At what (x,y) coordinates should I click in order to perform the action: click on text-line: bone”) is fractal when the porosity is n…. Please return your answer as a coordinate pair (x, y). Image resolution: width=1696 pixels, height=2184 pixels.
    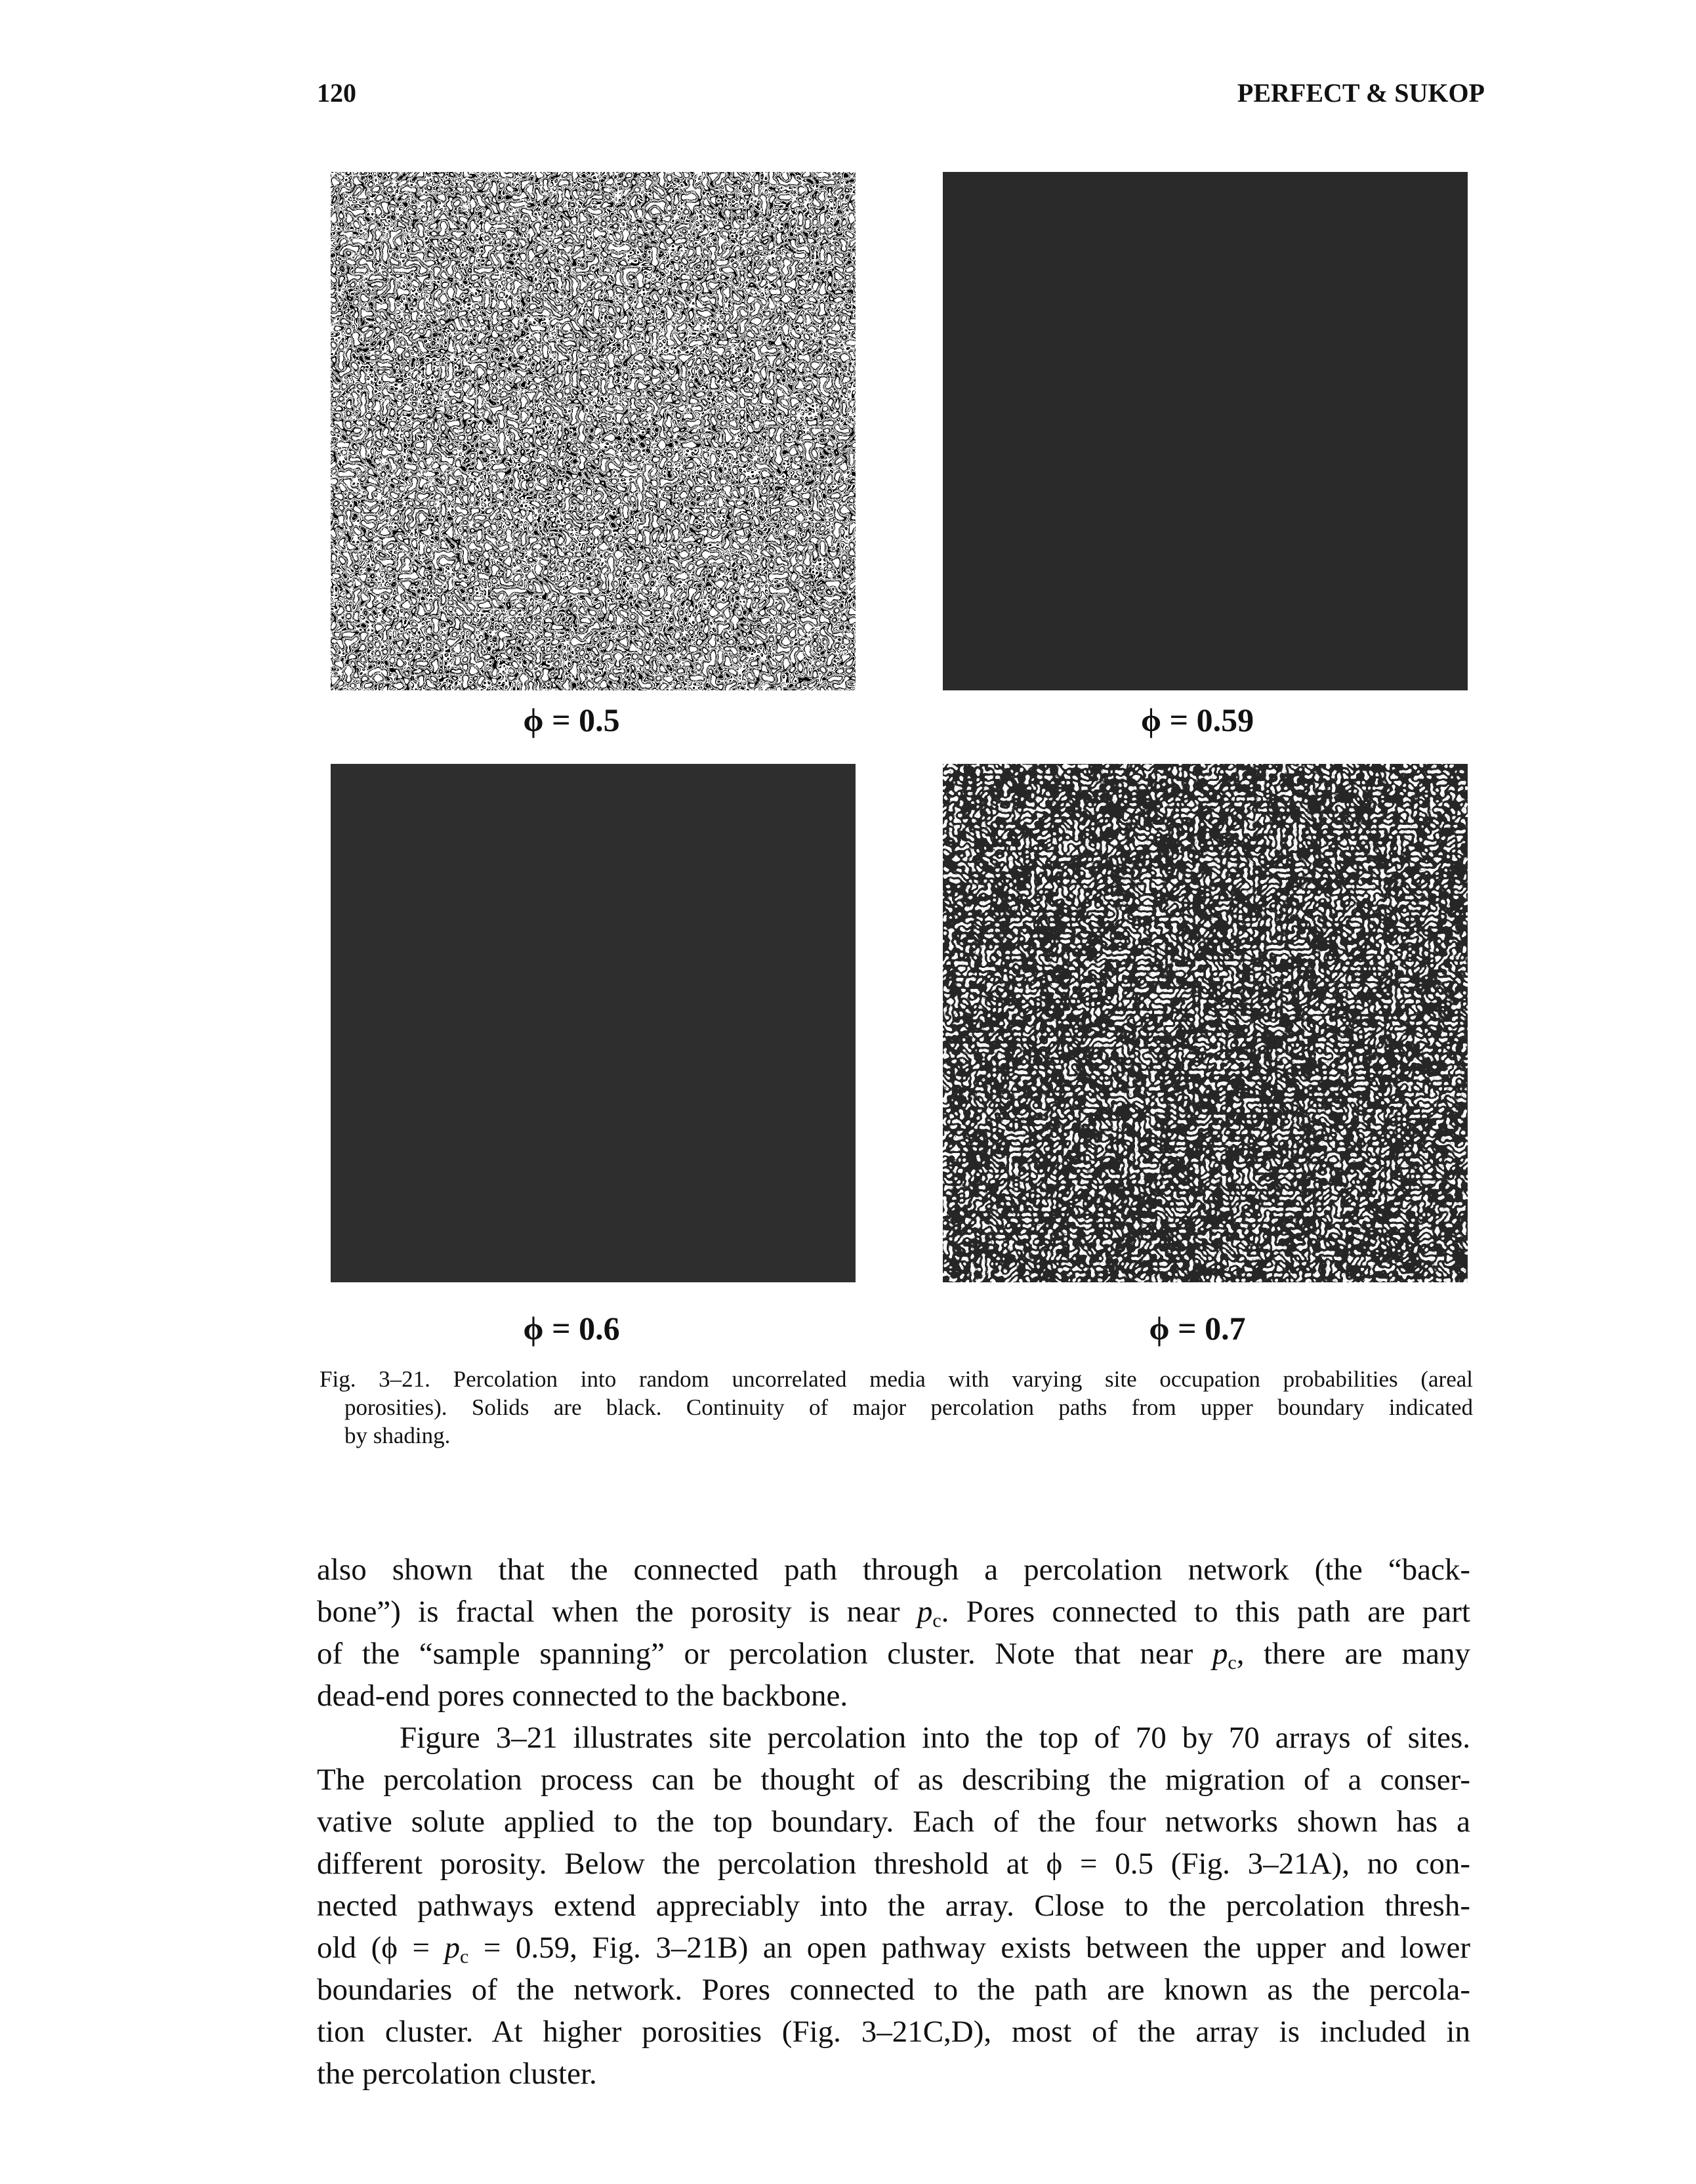
    Looking at the image, I should click on (893, 1612).